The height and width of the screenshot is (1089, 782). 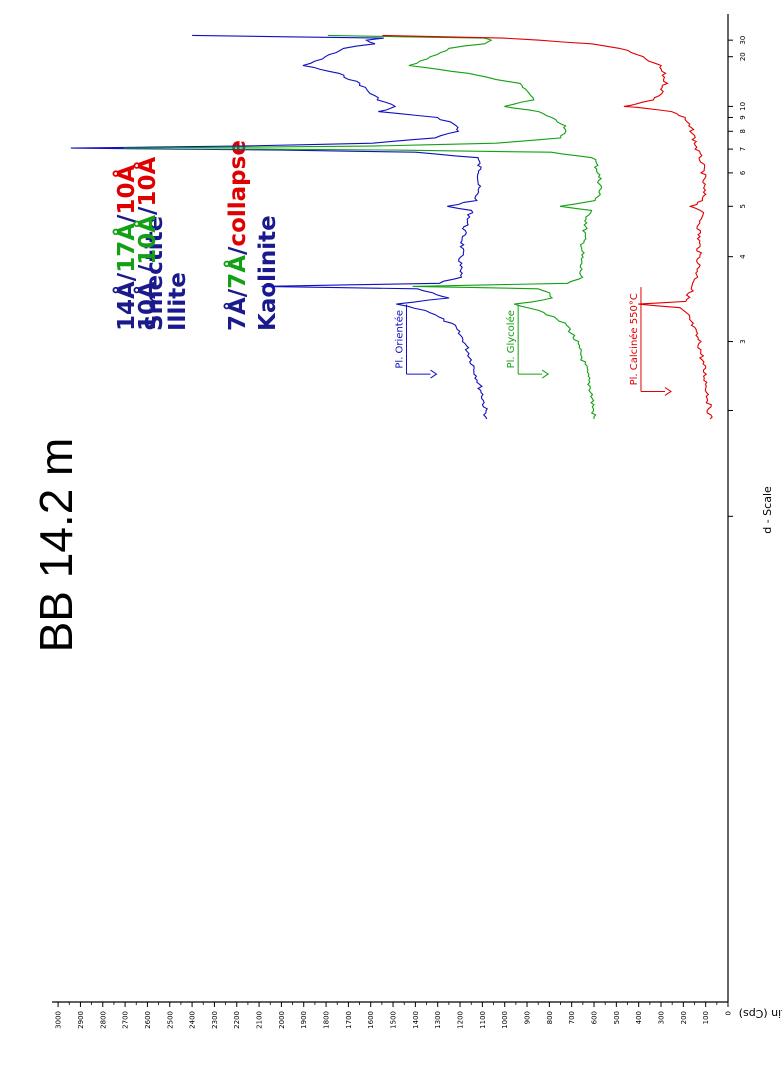 I want to click on y-tick-label: 1400, so click(x=416, y=1020).